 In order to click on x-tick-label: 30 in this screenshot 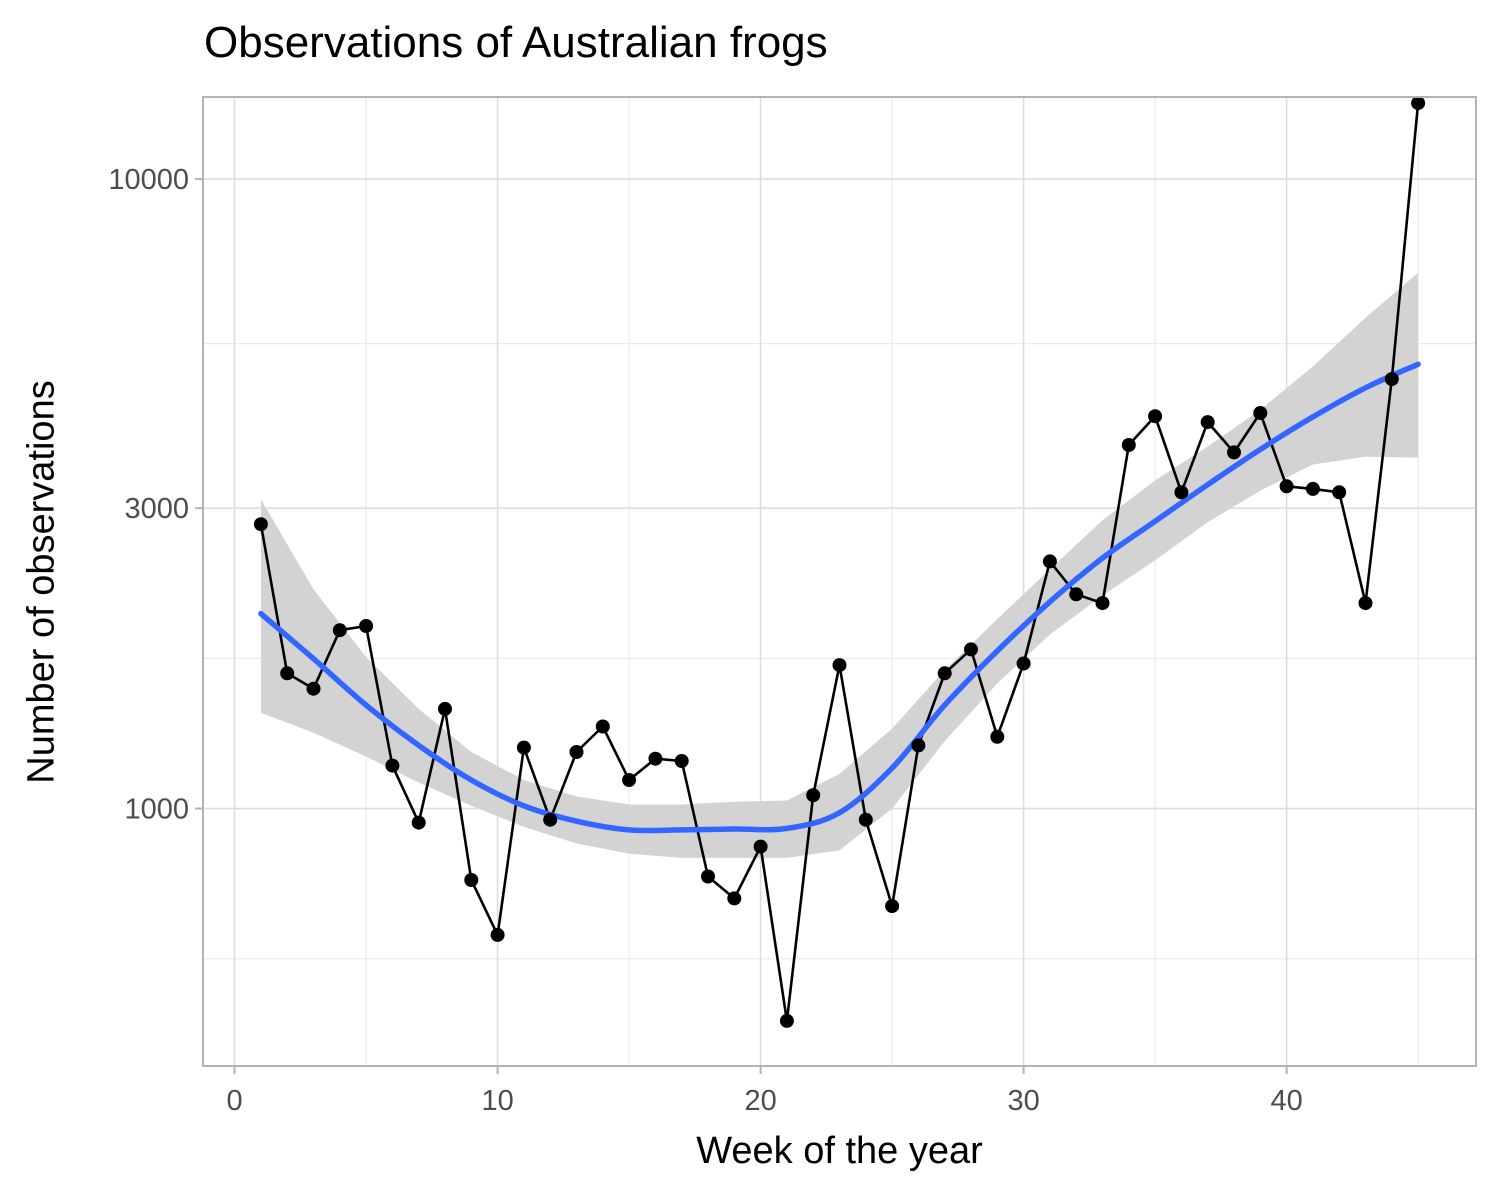, I will do `click(1023, 1101)`.